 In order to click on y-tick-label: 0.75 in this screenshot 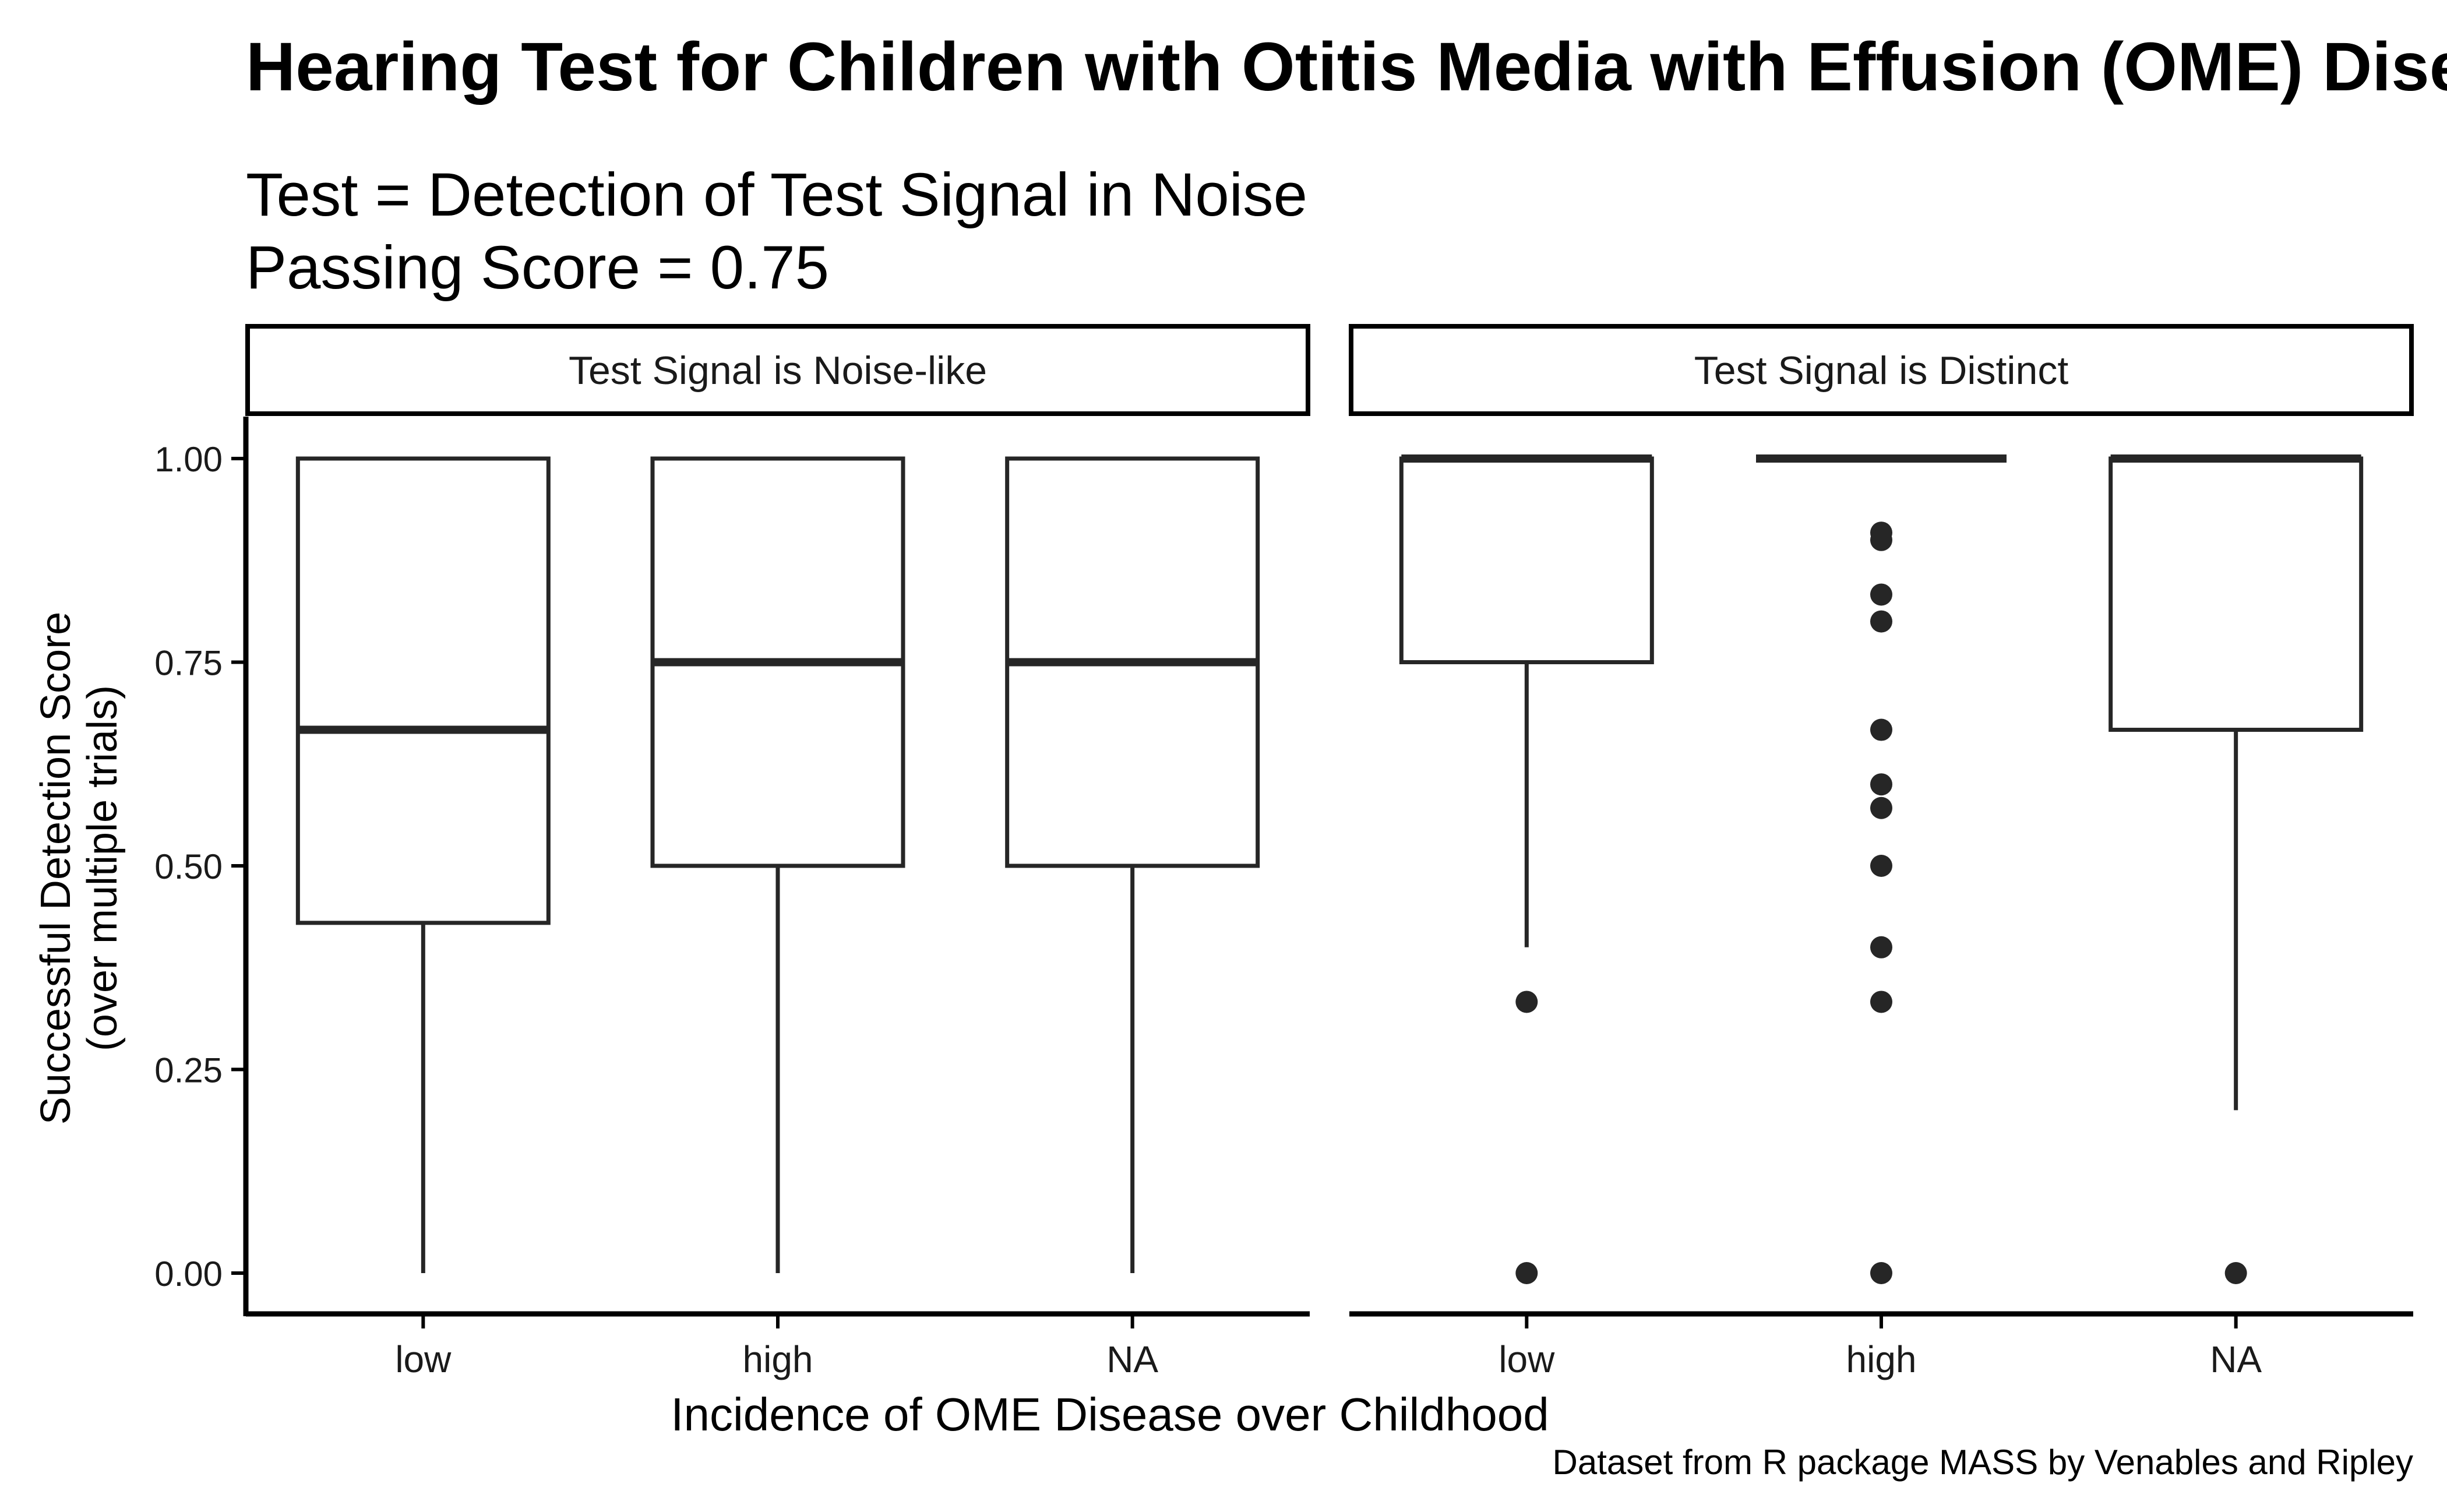, I will do `click(188, 663)`.